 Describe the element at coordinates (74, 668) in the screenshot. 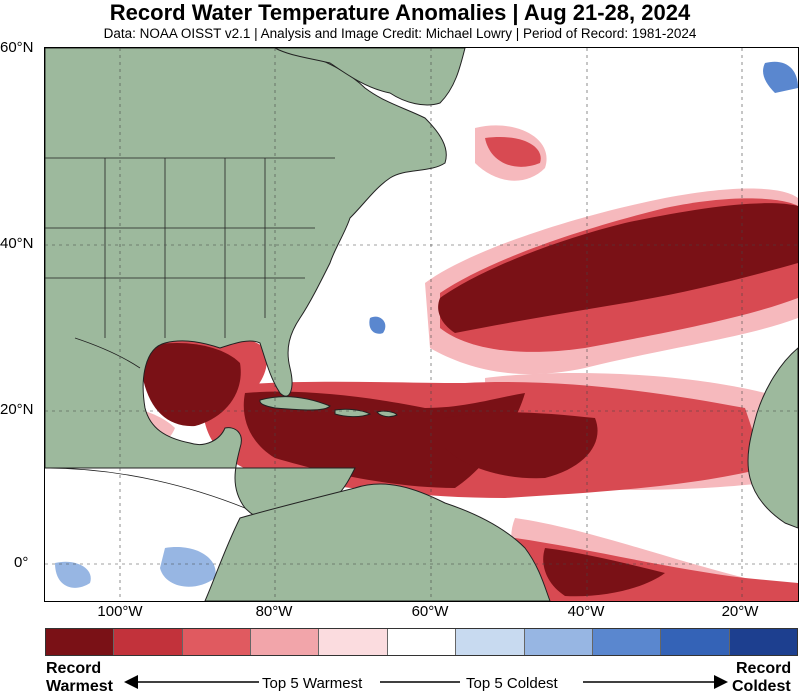

I see `legend-record-warmest-line1: Record` at that location.